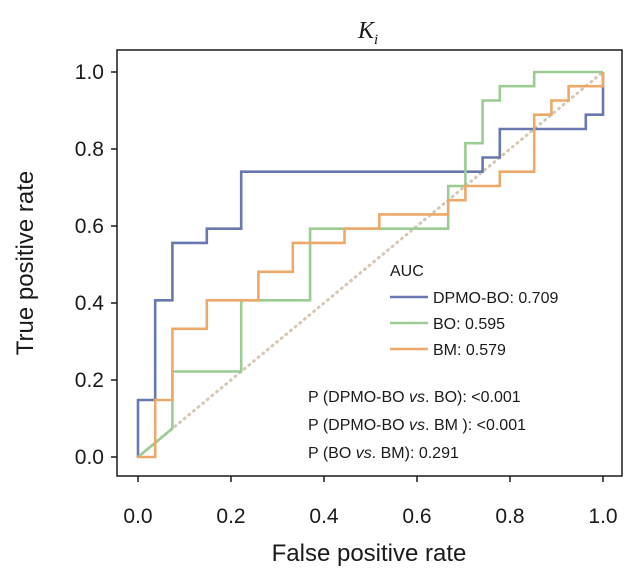 This screenshot has width=634, height=575. I want to click on y-tick-label: 0.4, so click(90, 303).